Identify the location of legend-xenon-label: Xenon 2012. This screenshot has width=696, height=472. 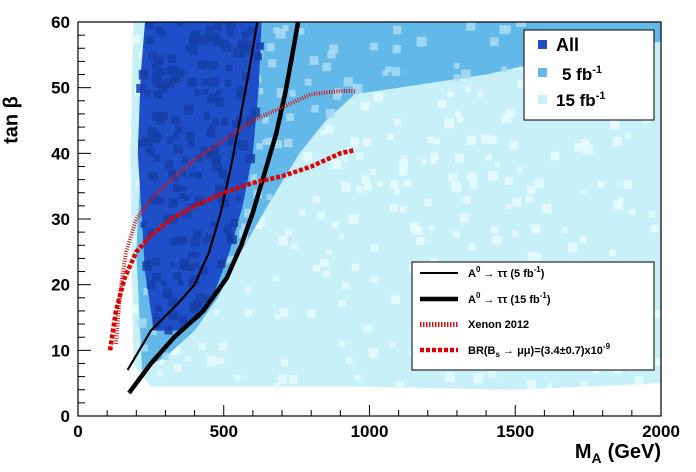
(498, 325).